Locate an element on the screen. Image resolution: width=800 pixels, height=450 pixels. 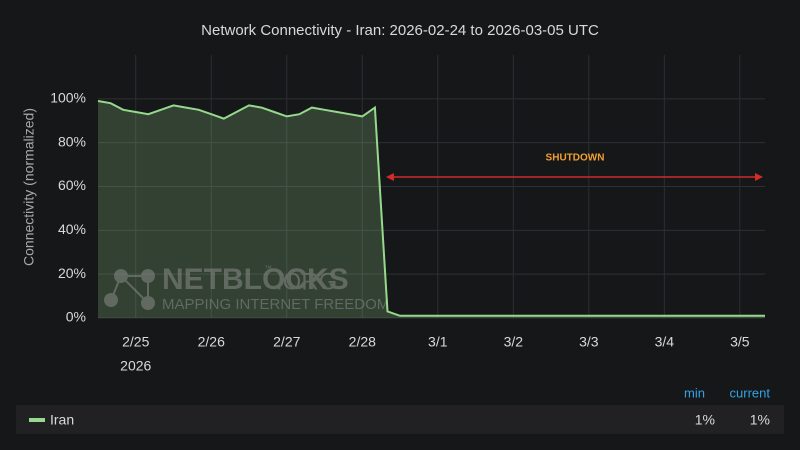
x-tick-label: 2/26 is located at coordinates (211, 342).